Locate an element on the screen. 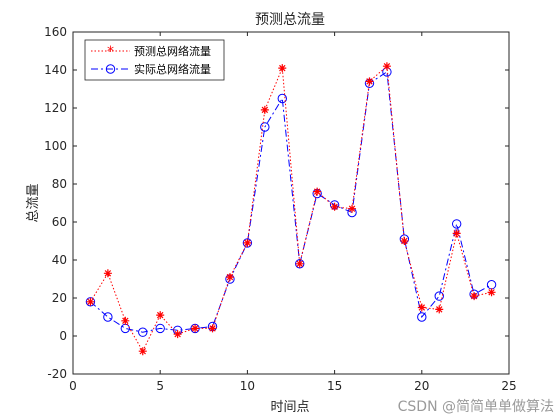  legend: * 预测总网络流量 实际总网络流量 is located at coordinates (154, 60).